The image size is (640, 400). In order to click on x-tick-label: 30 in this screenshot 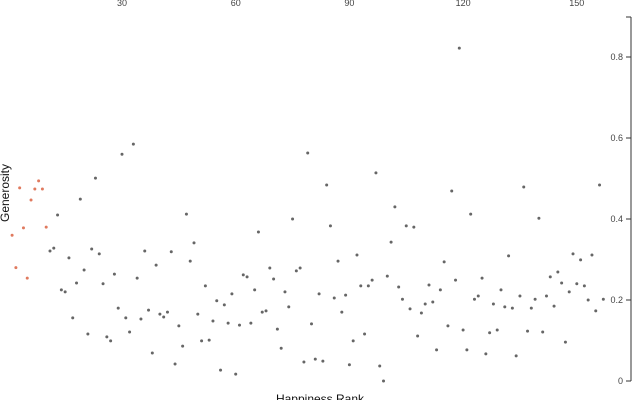, I will do `click(122, 4)`.